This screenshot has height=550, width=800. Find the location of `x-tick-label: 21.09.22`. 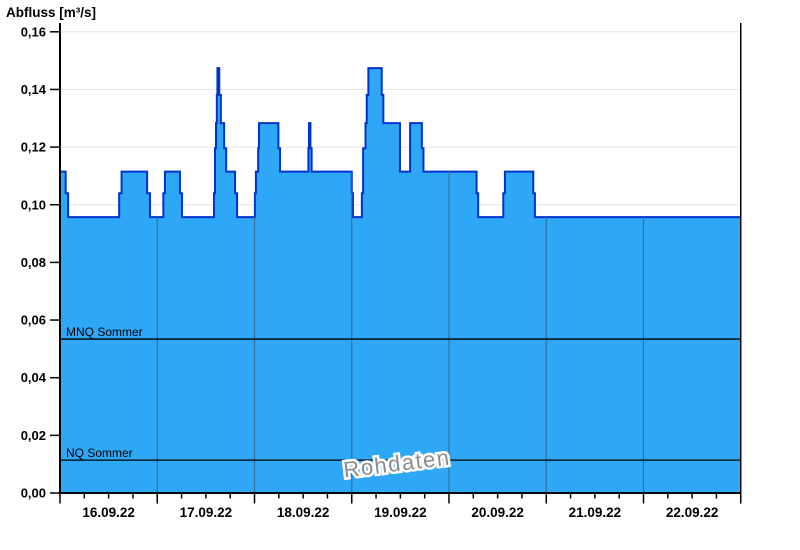

x-tick-label: 21.09.22 is located at coordinates (595, 512).